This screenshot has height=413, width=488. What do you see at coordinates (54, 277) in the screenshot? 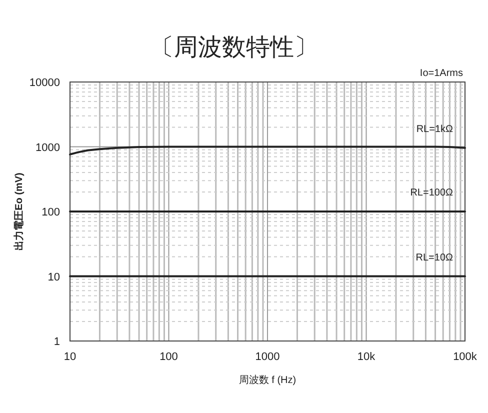
I see `y-tick-label: 10` at bounding box center [54, 277].